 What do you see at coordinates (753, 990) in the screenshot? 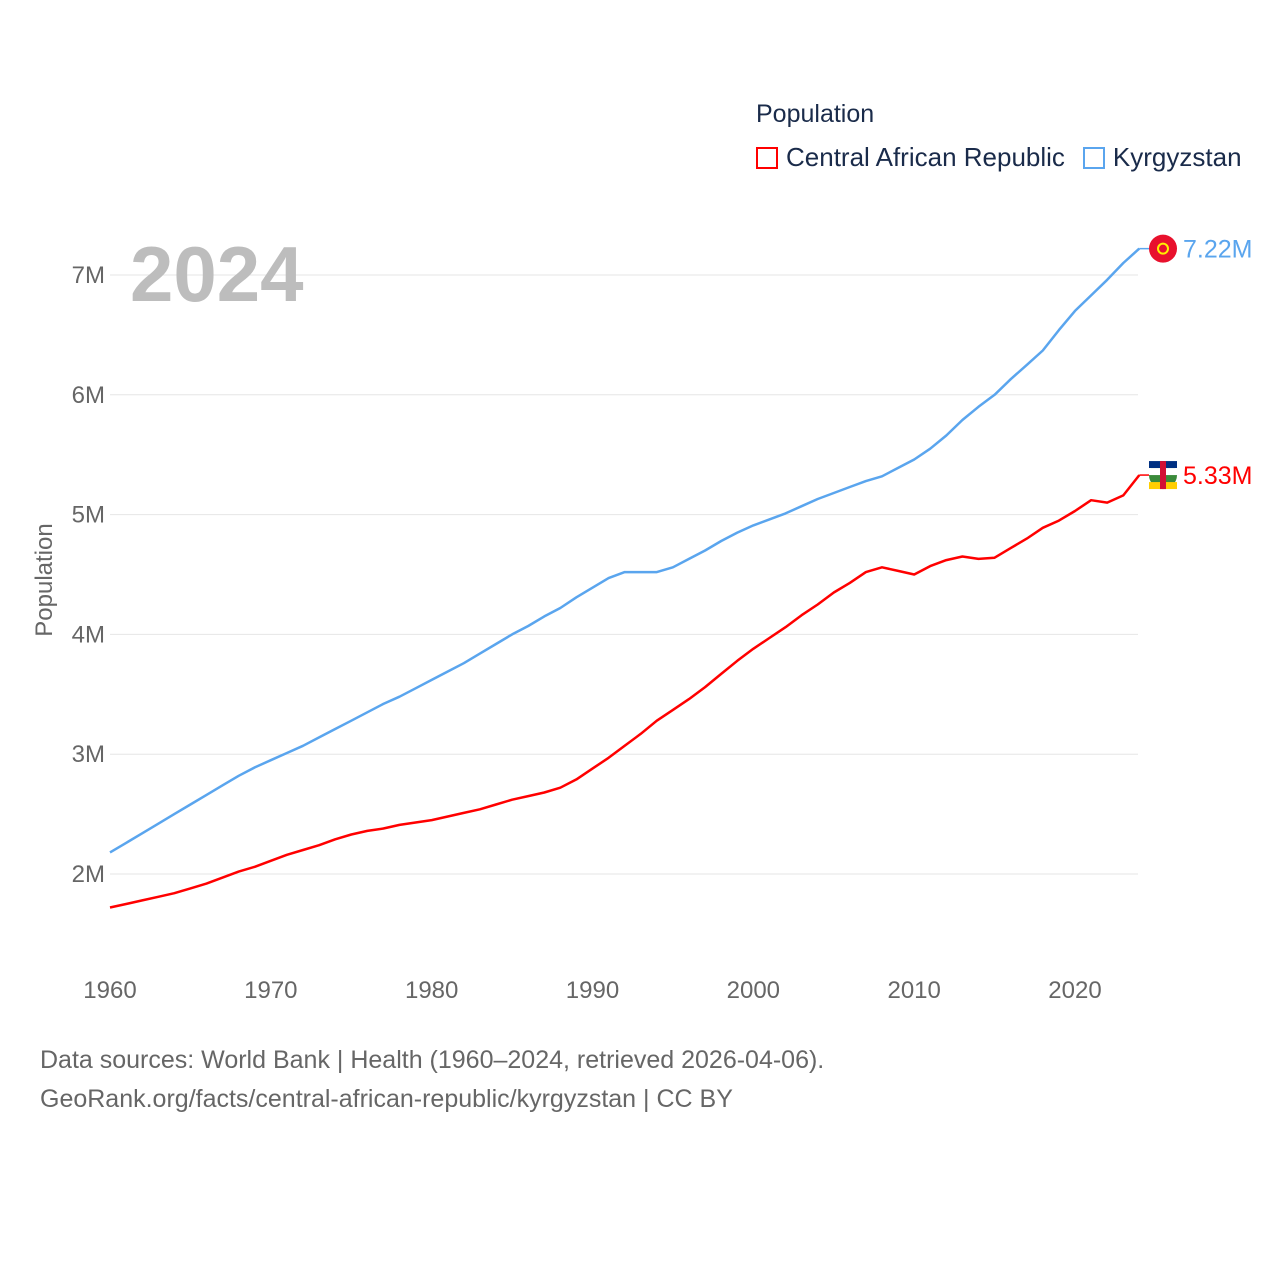
I see `x-tick-label: 2000` at bounding box center [753, 990].